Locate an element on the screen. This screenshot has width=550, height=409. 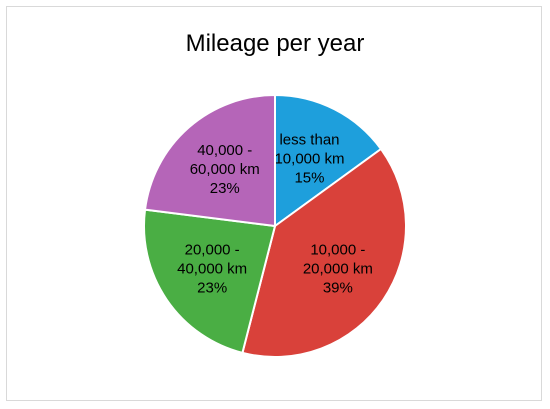
slice-label-1: 10,000 -20,000 km 39% is located at coordinates (338, 269).